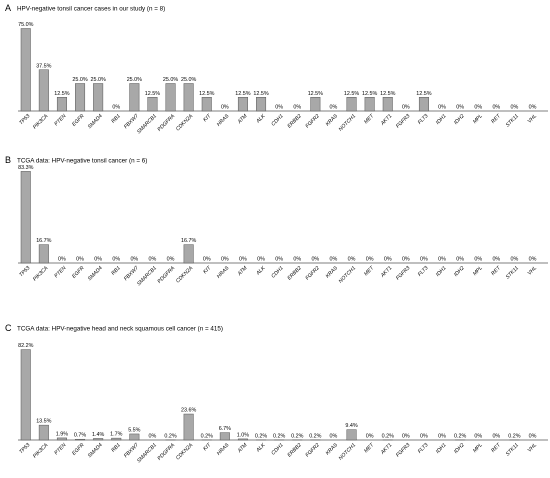  What do you see at coordinates (188, 254) in the screenshot?
I see `bar-cdkn2a` at bounding box center [188, 254].